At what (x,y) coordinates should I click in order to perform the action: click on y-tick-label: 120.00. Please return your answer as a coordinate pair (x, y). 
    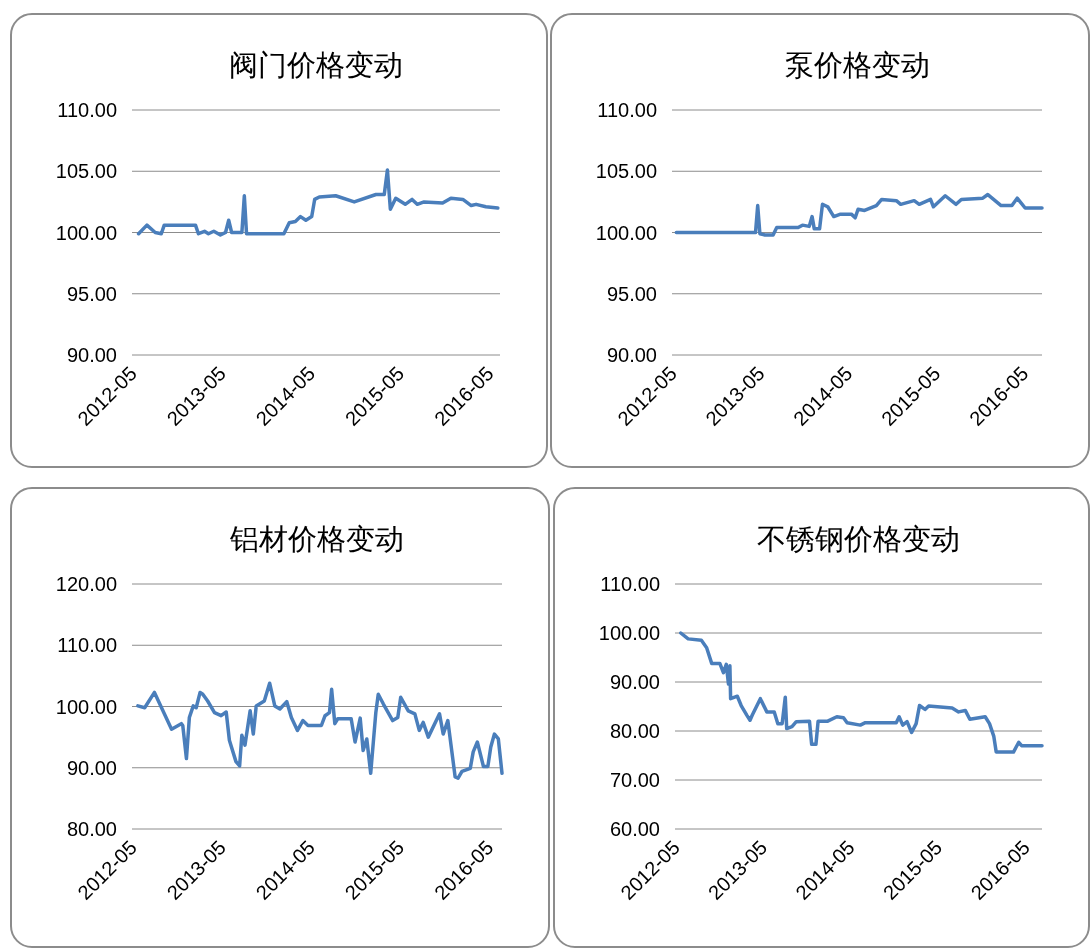
    Looking at the image, I should click on (86, 584).